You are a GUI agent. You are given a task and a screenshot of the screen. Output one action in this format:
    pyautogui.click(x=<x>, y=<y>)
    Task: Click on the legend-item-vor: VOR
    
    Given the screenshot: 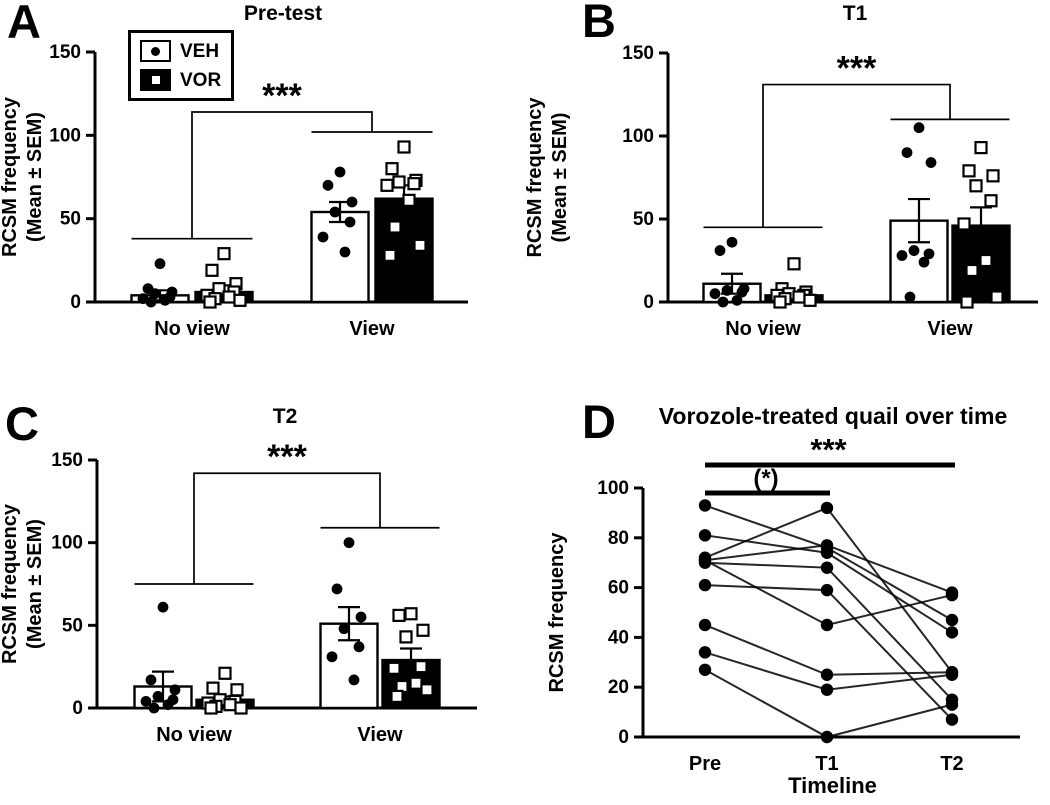 What is the action you would take?
    pyautogui.click(x=180, y=80)
    